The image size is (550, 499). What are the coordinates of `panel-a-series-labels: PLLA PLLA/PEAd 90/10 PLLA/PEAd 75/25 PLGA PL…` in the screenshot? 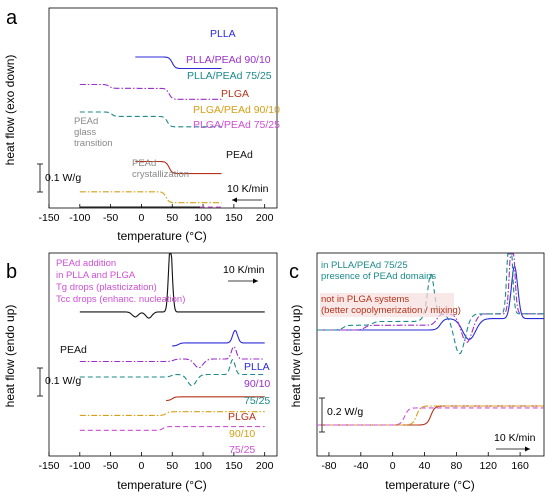 It's located at (233, 94).